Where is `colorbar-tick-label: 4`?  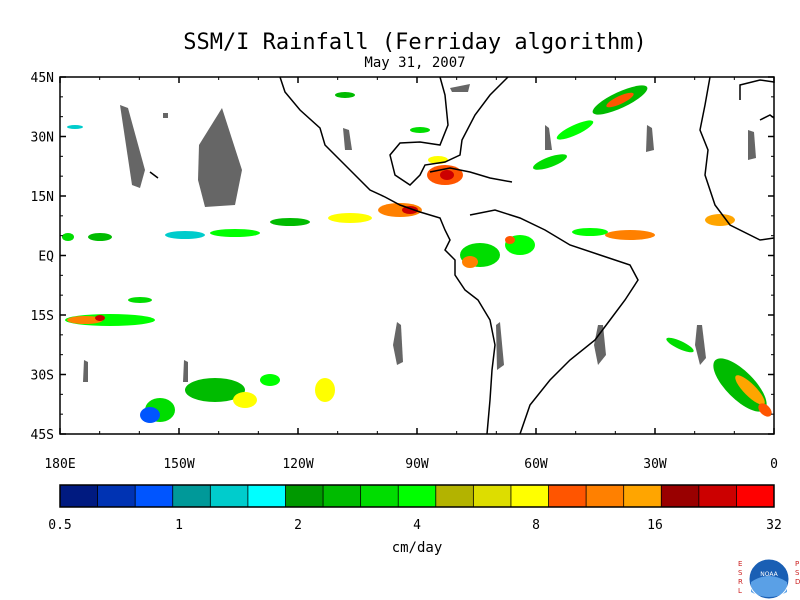
colorbar-tick-label: 4 is located at coordinates (417, 525).